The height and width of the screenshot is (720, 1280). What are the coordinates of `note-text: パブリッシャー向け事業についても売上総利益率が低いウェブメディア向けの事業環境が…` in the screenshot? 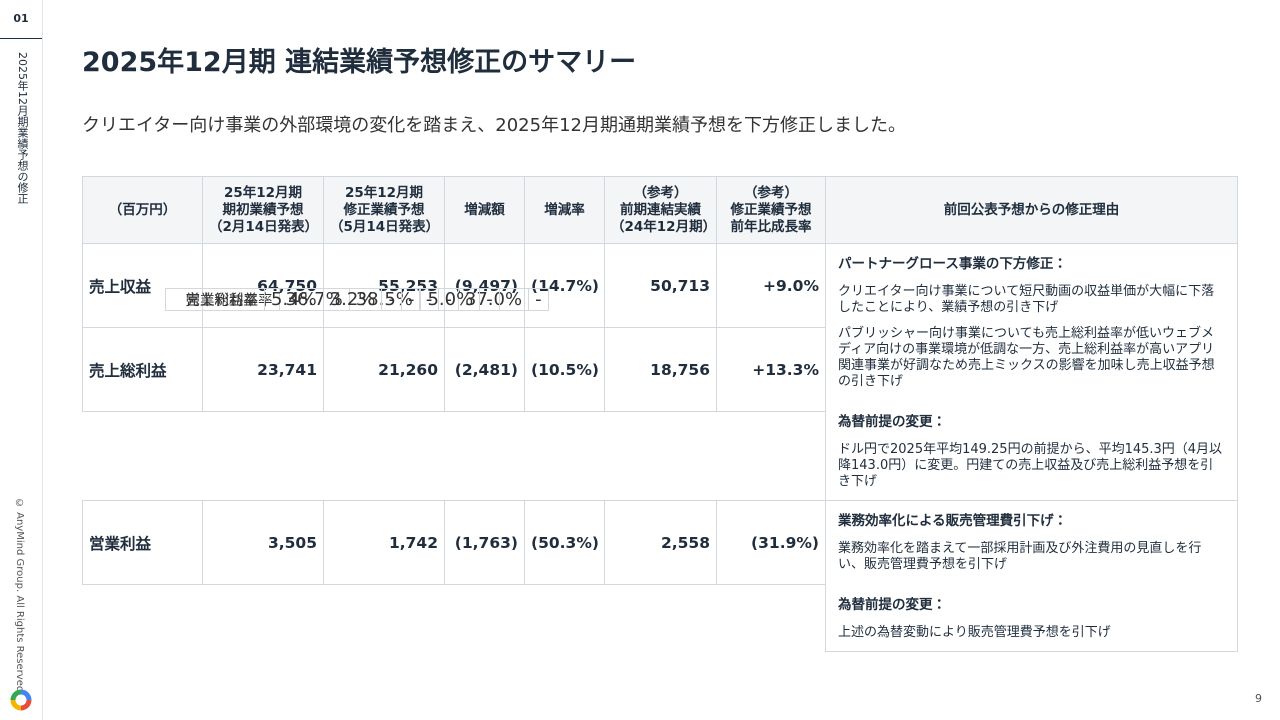 It's located at (1026, 357).